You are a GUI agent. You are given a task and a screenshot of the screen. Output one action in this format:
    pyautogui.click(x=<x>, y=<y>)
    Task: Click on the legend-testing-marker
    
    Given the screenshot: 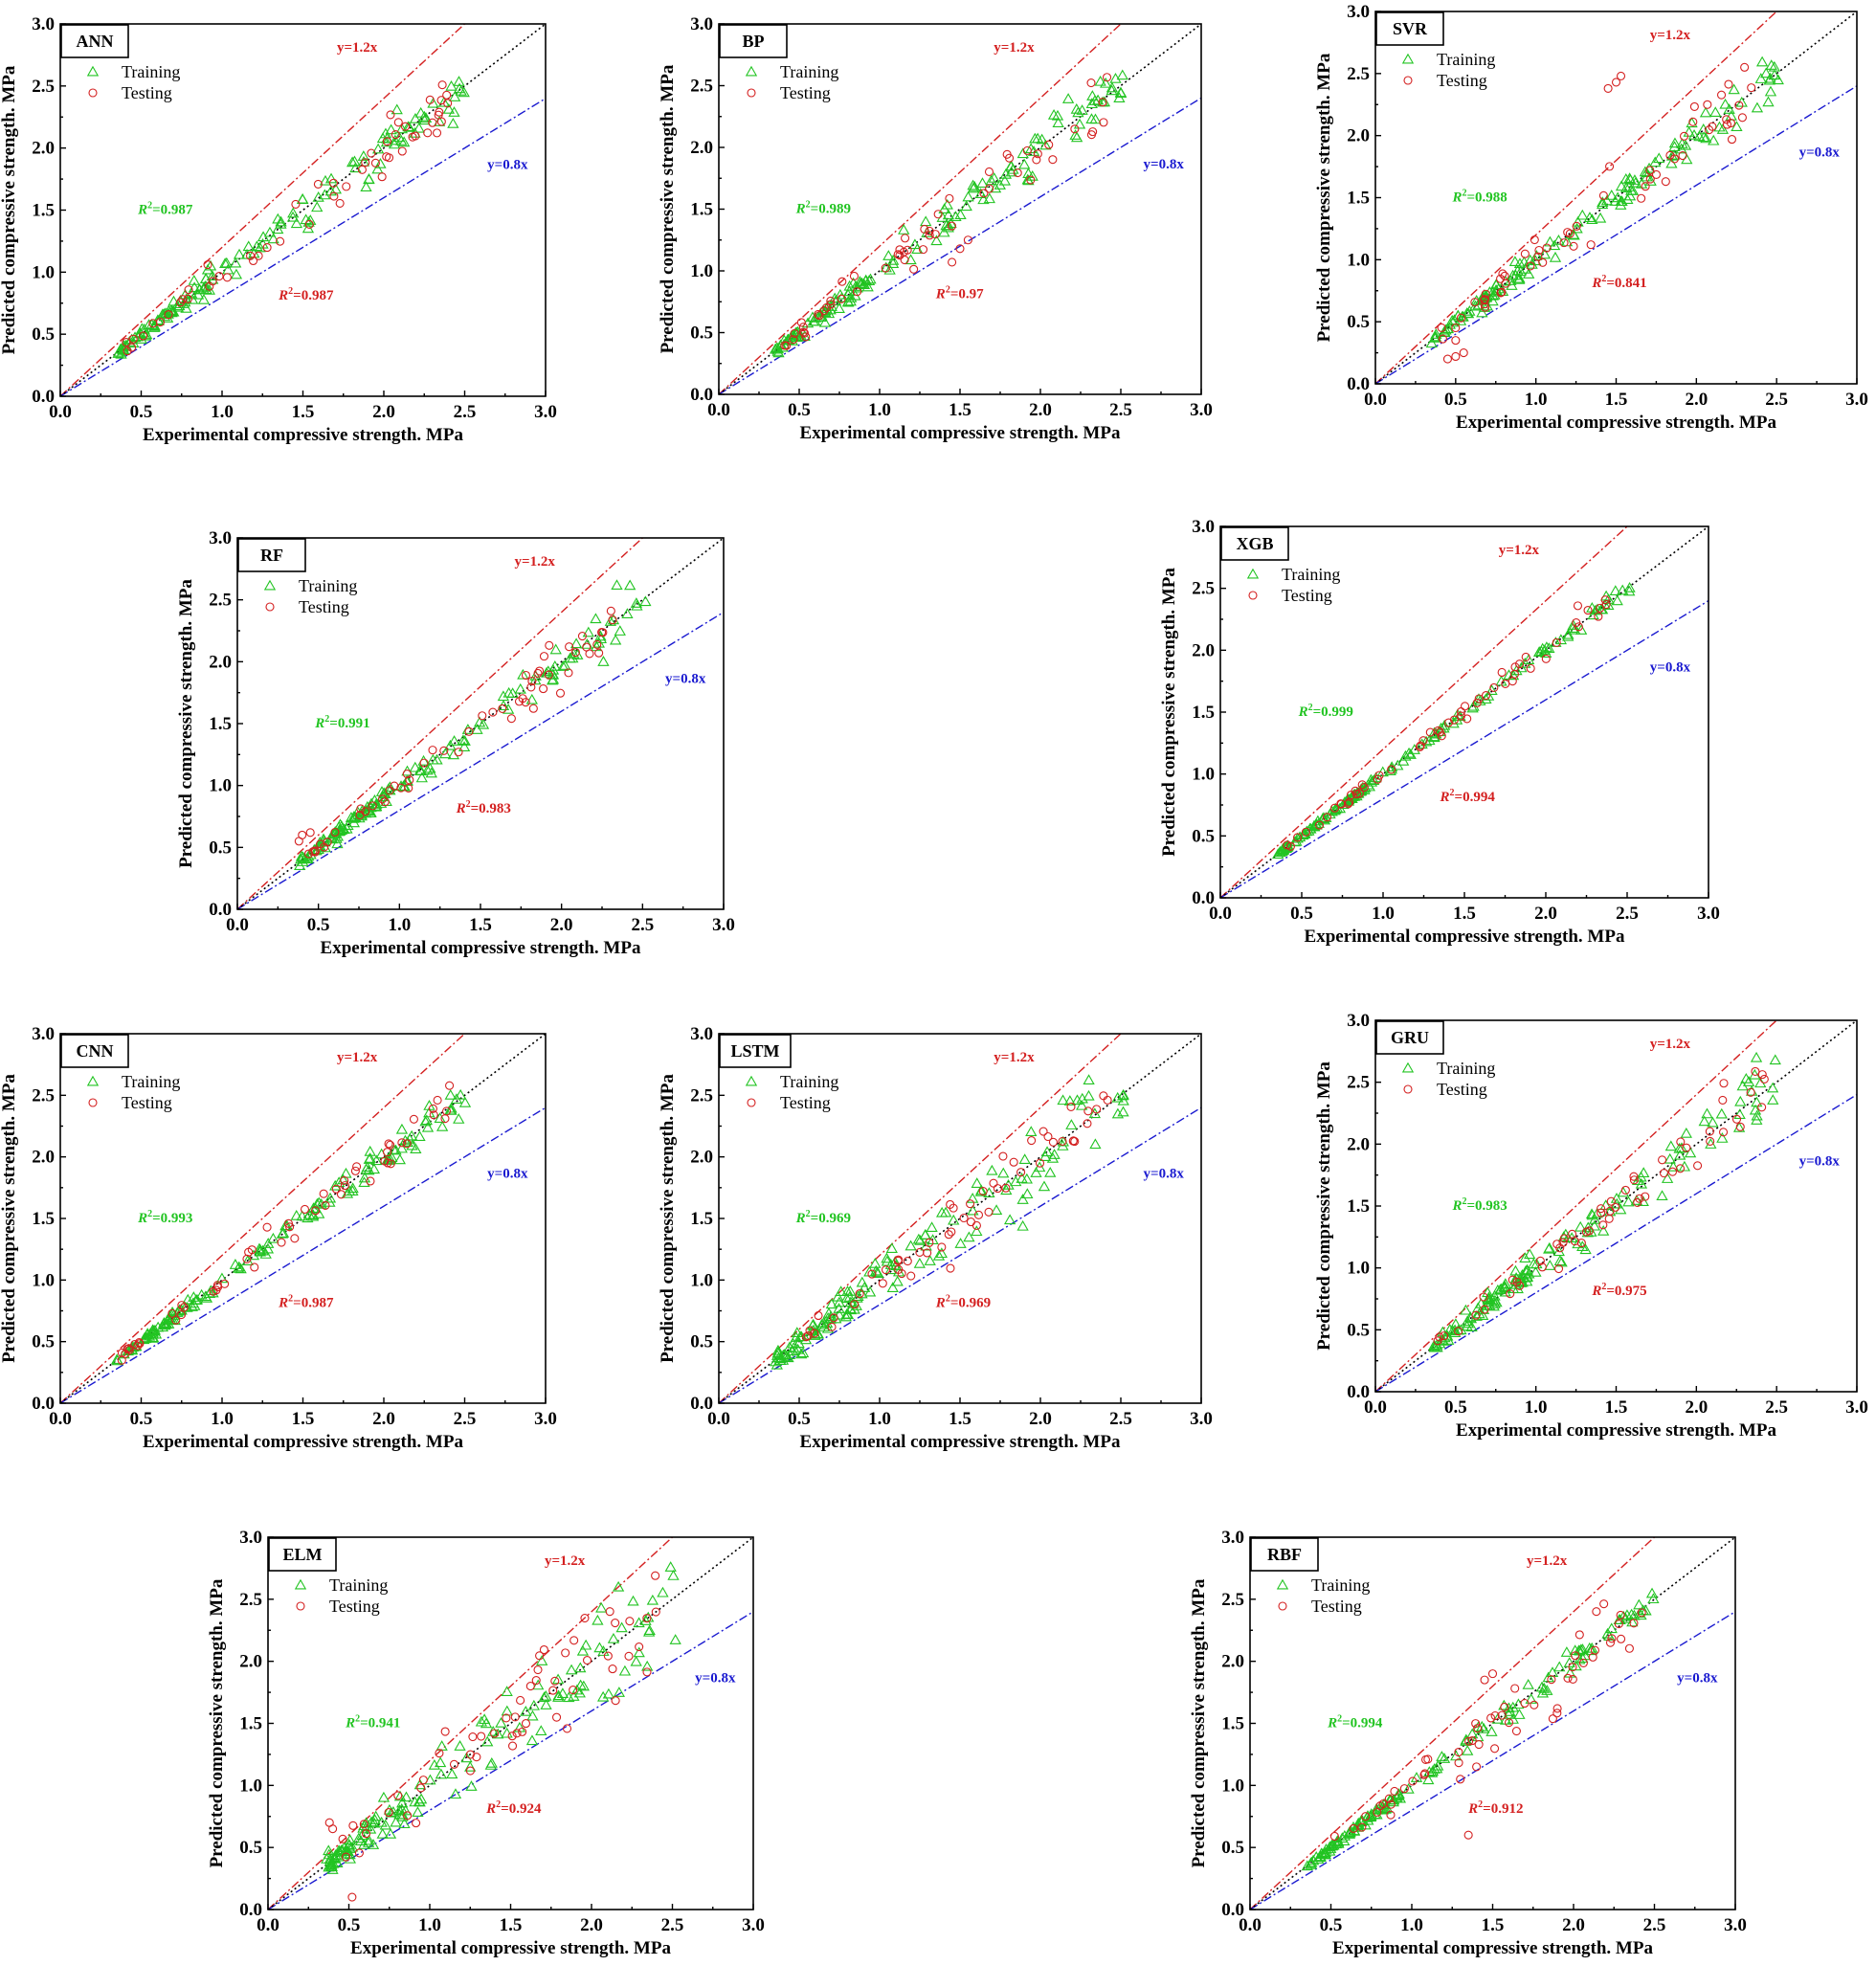 What is the action you would take?
    pyautogui.click(x=1408, y=1089)
    